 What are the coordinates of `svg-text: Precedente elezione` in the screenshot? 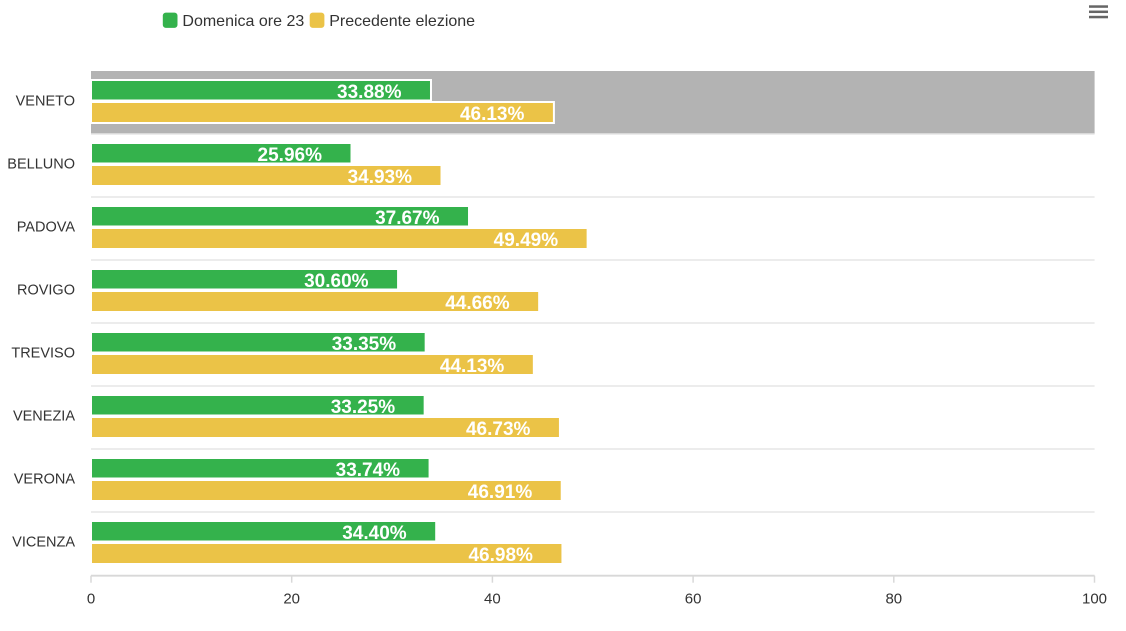 It's located at (402, 21).